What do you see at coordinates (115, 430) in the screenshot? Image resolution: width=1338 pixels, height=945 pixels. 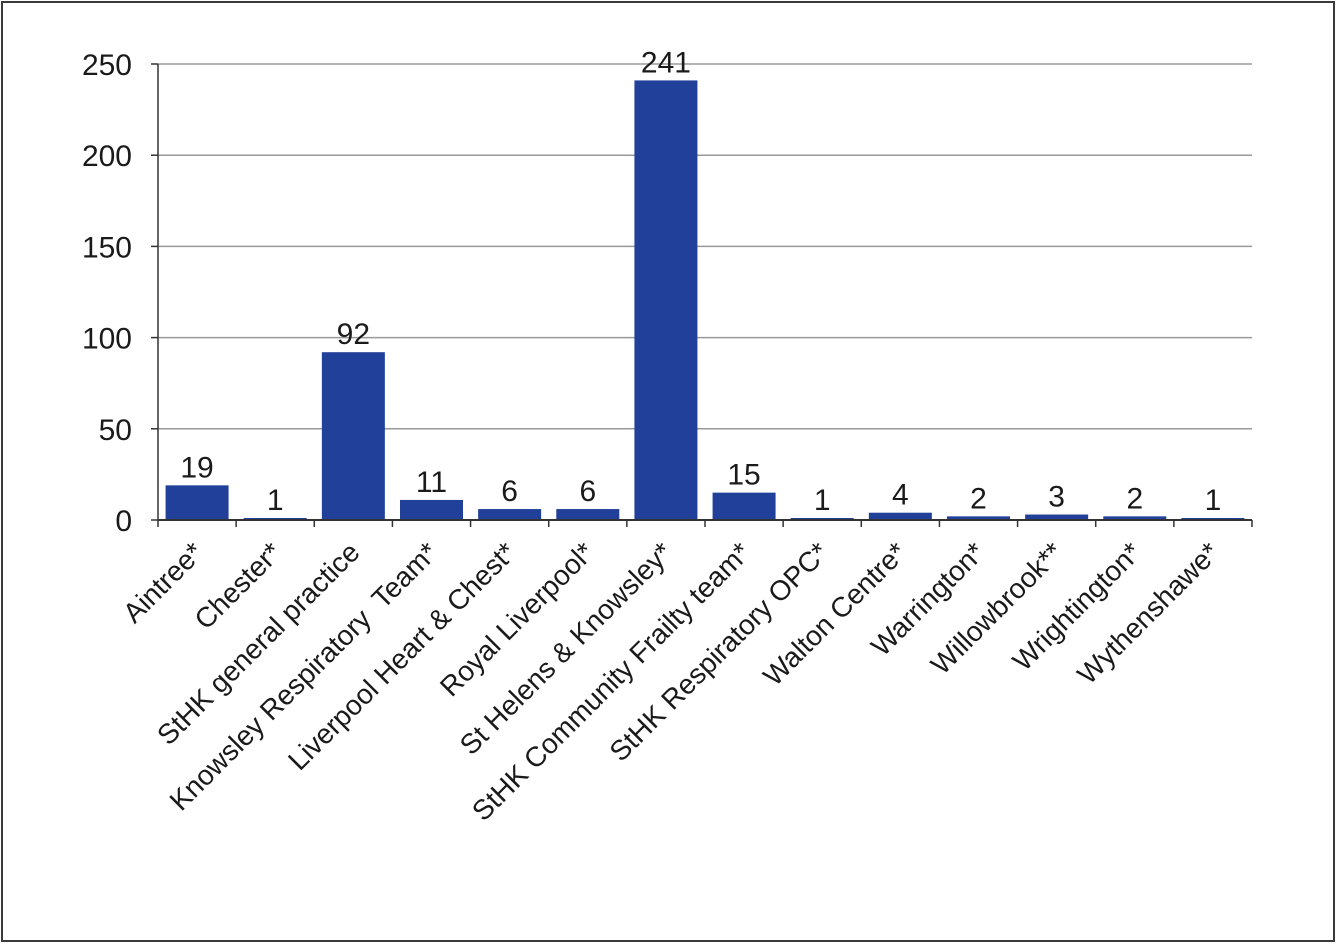 I see `y-tick-label: 50` at bounding box center [115, 430].